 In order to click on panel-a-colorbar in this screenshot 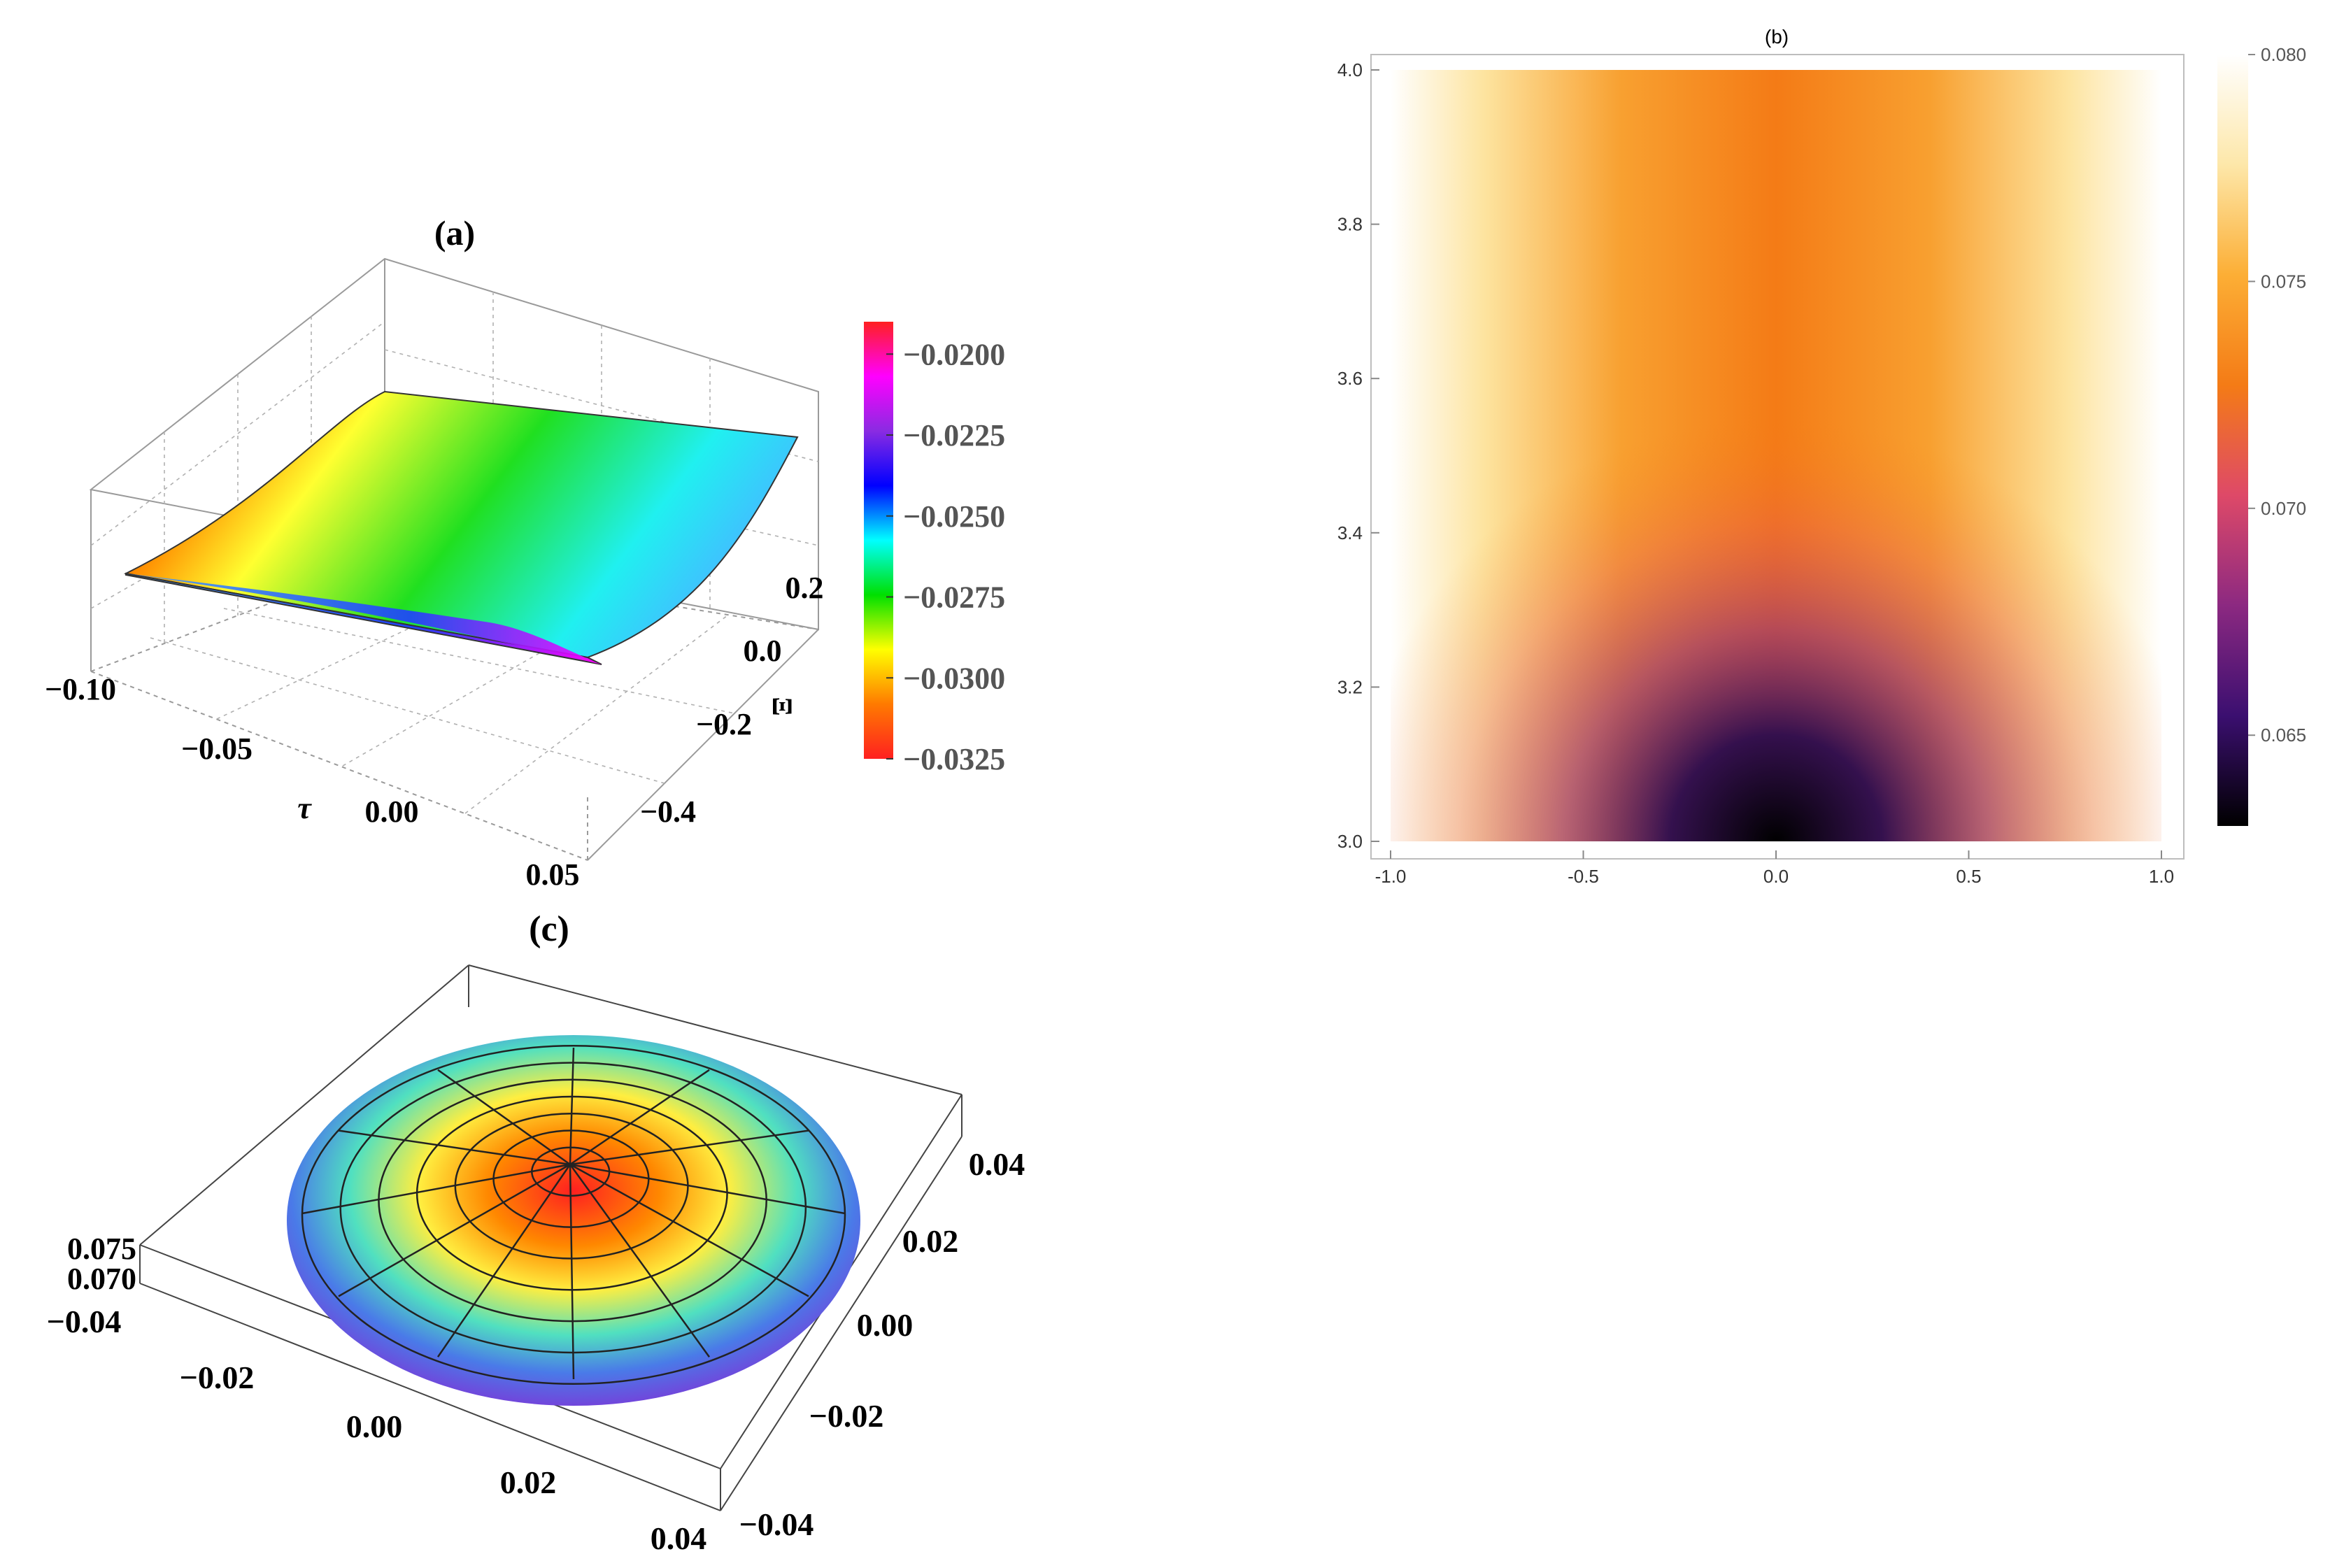, I will do `click(878, 540)`.